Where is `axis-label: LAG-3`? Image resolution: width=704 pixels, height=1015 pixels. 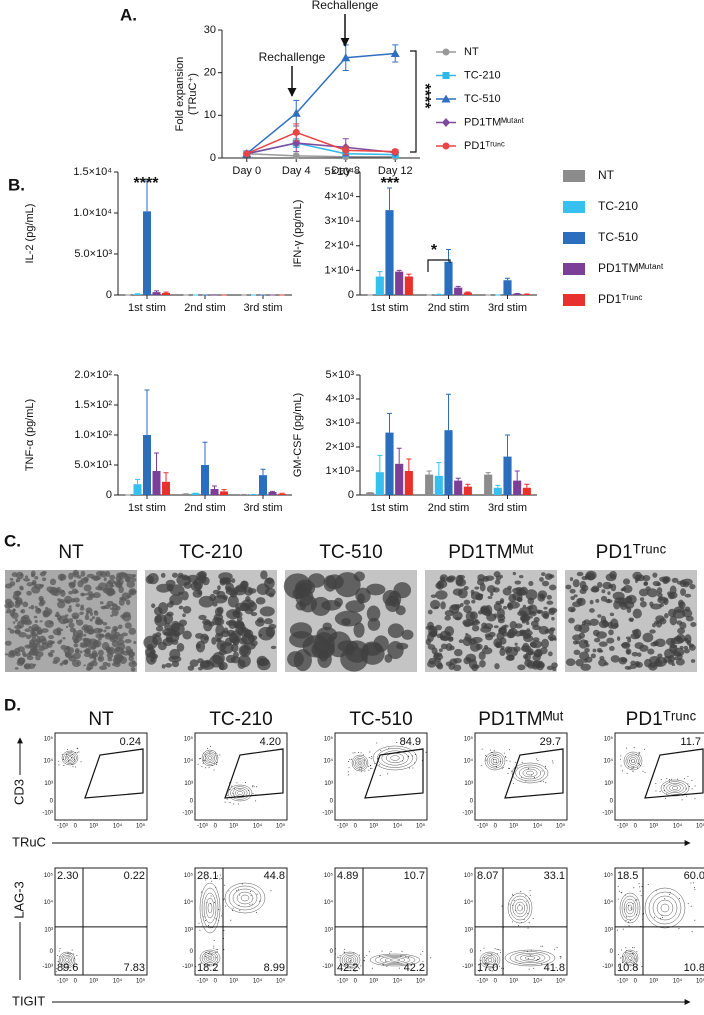
axis-label: LAG-3 is located at coordinates (18, 900).